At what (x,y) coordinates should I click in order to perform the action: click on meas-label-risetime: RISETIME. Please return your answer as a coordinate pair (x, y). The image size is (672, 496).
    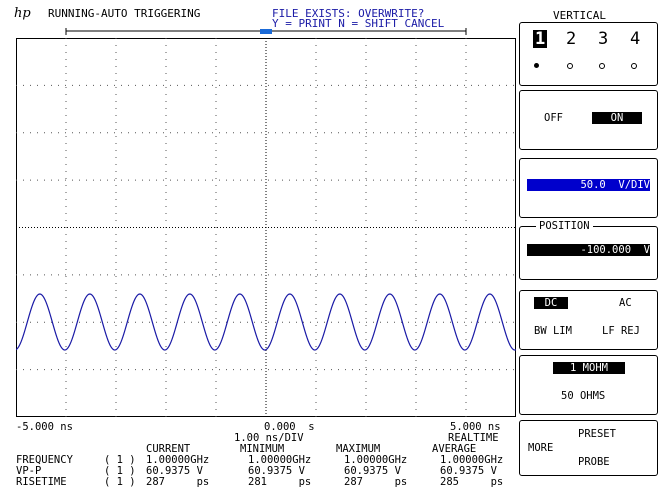
    Looking at the image, I should click on (41, 482).